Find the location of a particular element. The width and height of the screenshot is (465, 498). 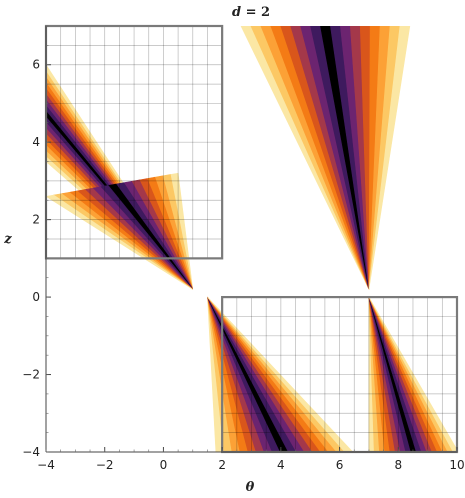

x-tick-label: 2 is located at coordinates (222, 465).